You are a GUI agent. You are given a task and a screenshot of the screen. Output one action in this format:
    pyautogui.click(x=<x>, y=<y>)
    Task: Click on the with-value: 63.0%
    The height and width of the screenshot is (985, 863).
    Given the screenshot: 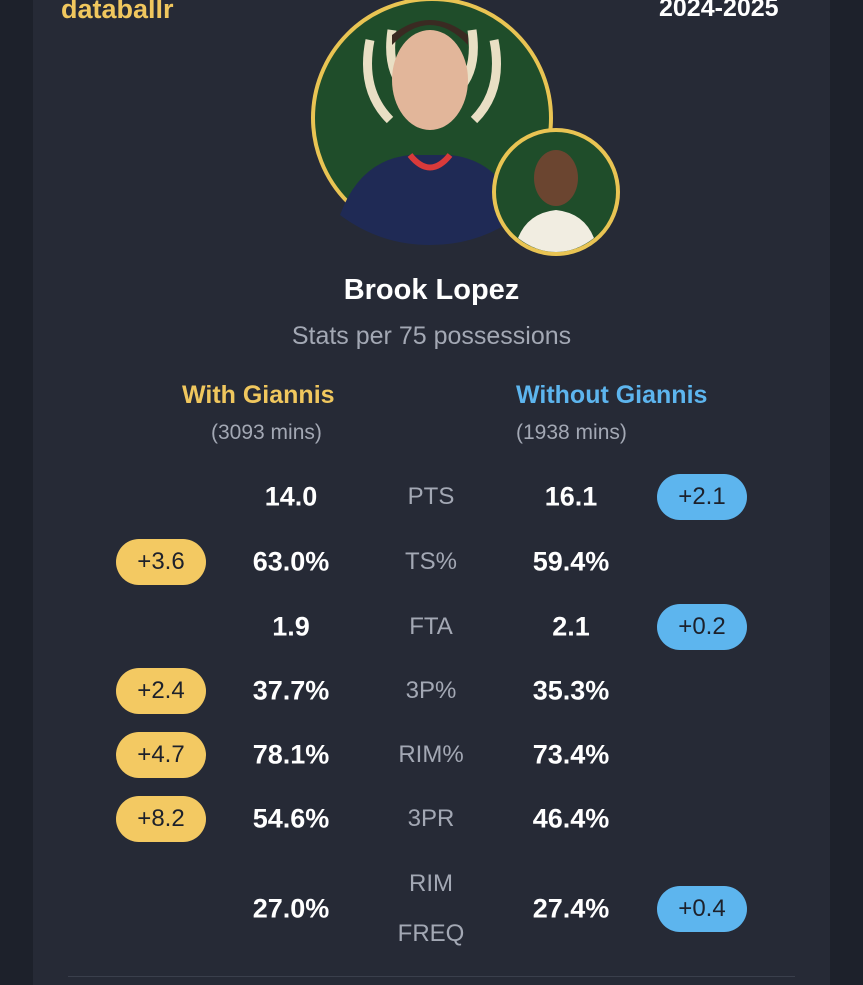 What is the action you would take?
    pyautogui.click(x=291, y=561)
    